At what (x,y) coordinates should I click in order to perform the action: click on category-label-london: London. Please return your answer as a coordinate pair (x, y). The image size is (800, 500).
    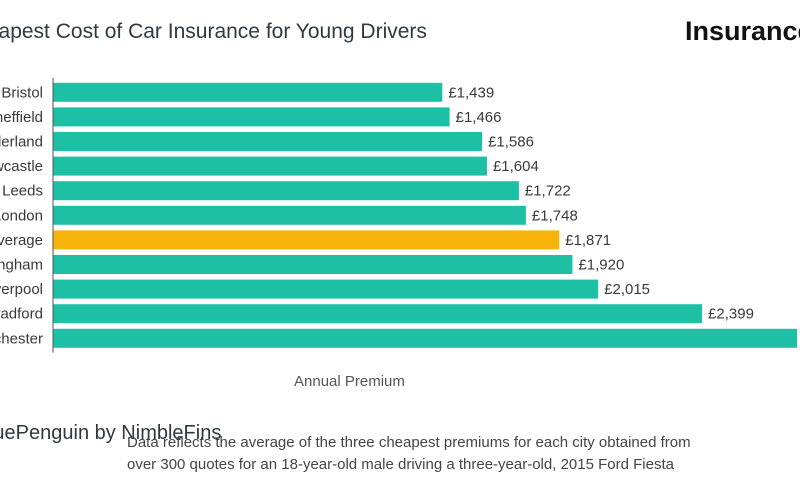
    Looking at the image, I should click on (21, 215).